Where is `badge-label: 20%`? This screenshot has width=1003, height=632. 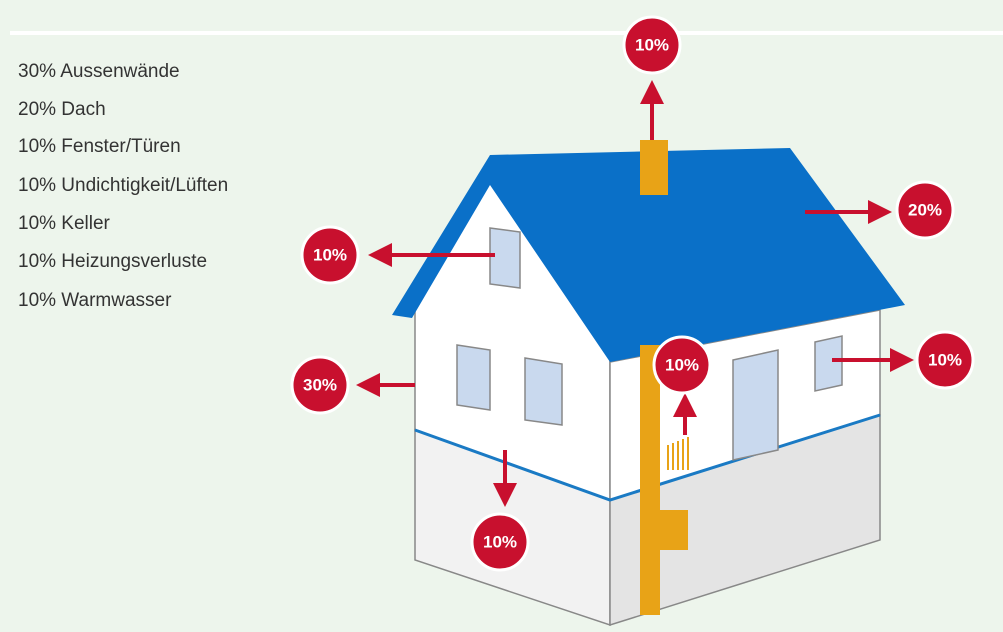 badge-label: 20% is located at coordinates (925, 209).